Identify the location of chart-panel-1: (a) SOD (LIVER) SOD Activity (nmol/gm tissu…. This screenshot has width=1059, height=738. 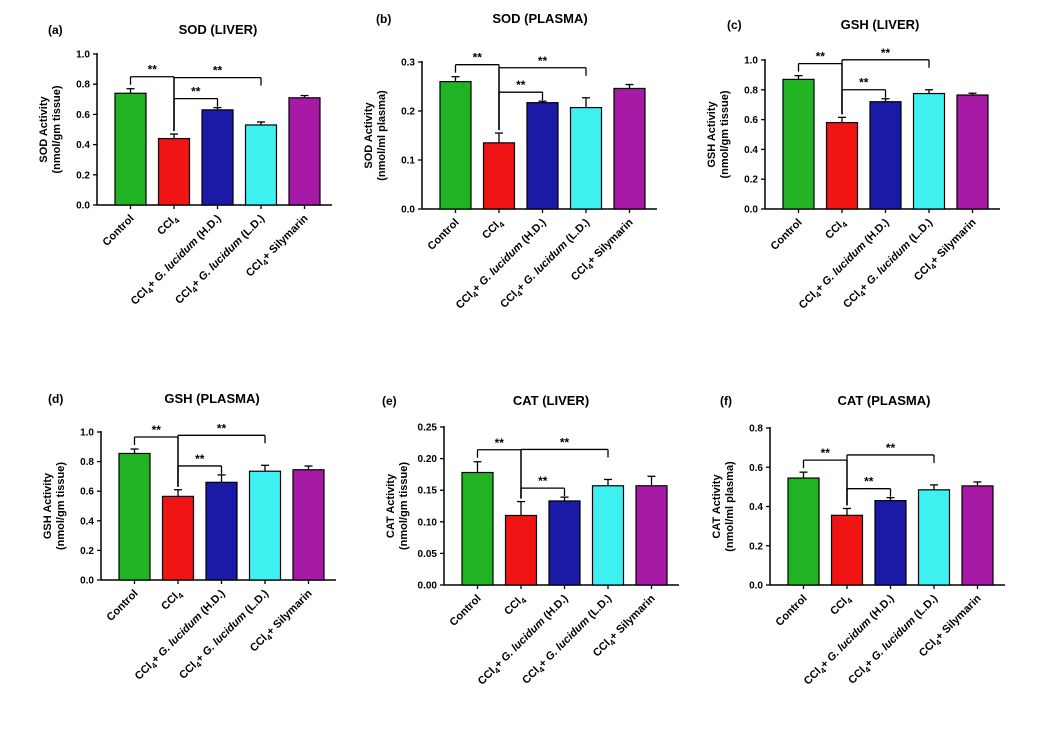
(185, 164).